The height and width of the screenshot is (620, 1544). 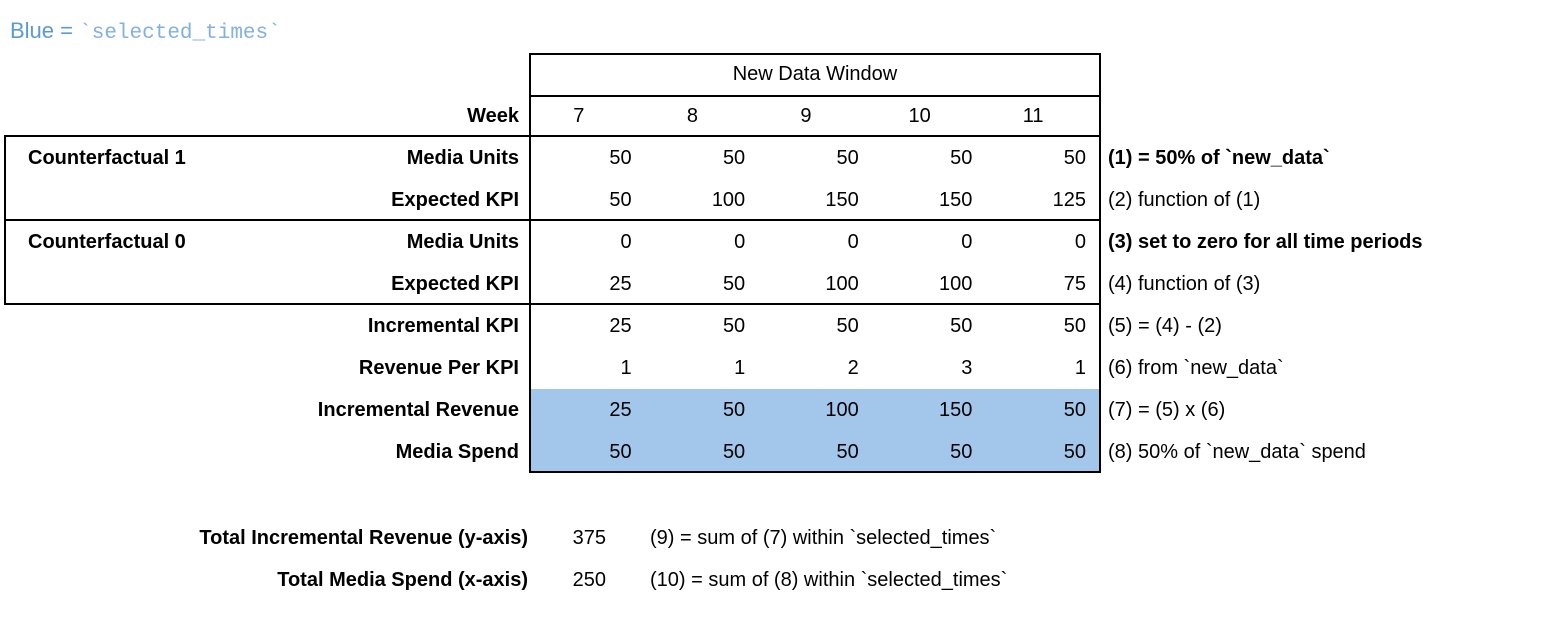 I want to click on value-cell: 125, so click(x=1069, y=199).